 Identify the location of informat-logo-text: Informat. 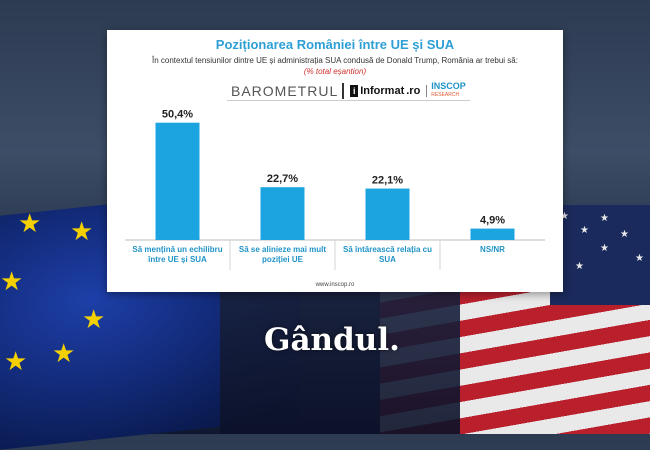
(382, 91).